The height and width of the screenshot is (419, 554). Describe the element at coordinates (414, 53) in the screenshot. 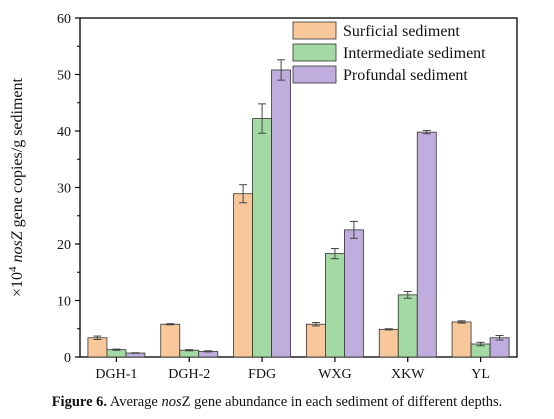

I see `legend-label: Intermediate sediment` at that location.